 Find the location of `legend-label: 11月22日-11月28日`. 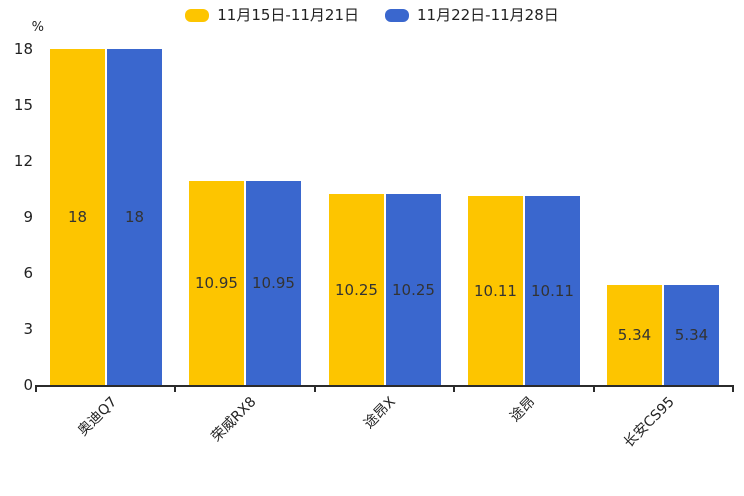

legend-label: 11月22日-11月28日 is located at coordinates (488, 15).